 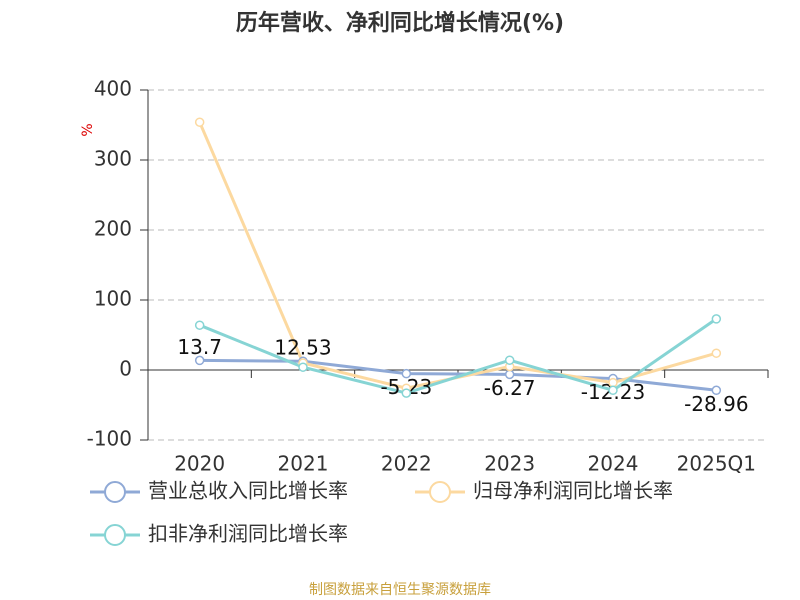 I want to click on x-tick-label: 2025Q1, so click(x=716, y=464).